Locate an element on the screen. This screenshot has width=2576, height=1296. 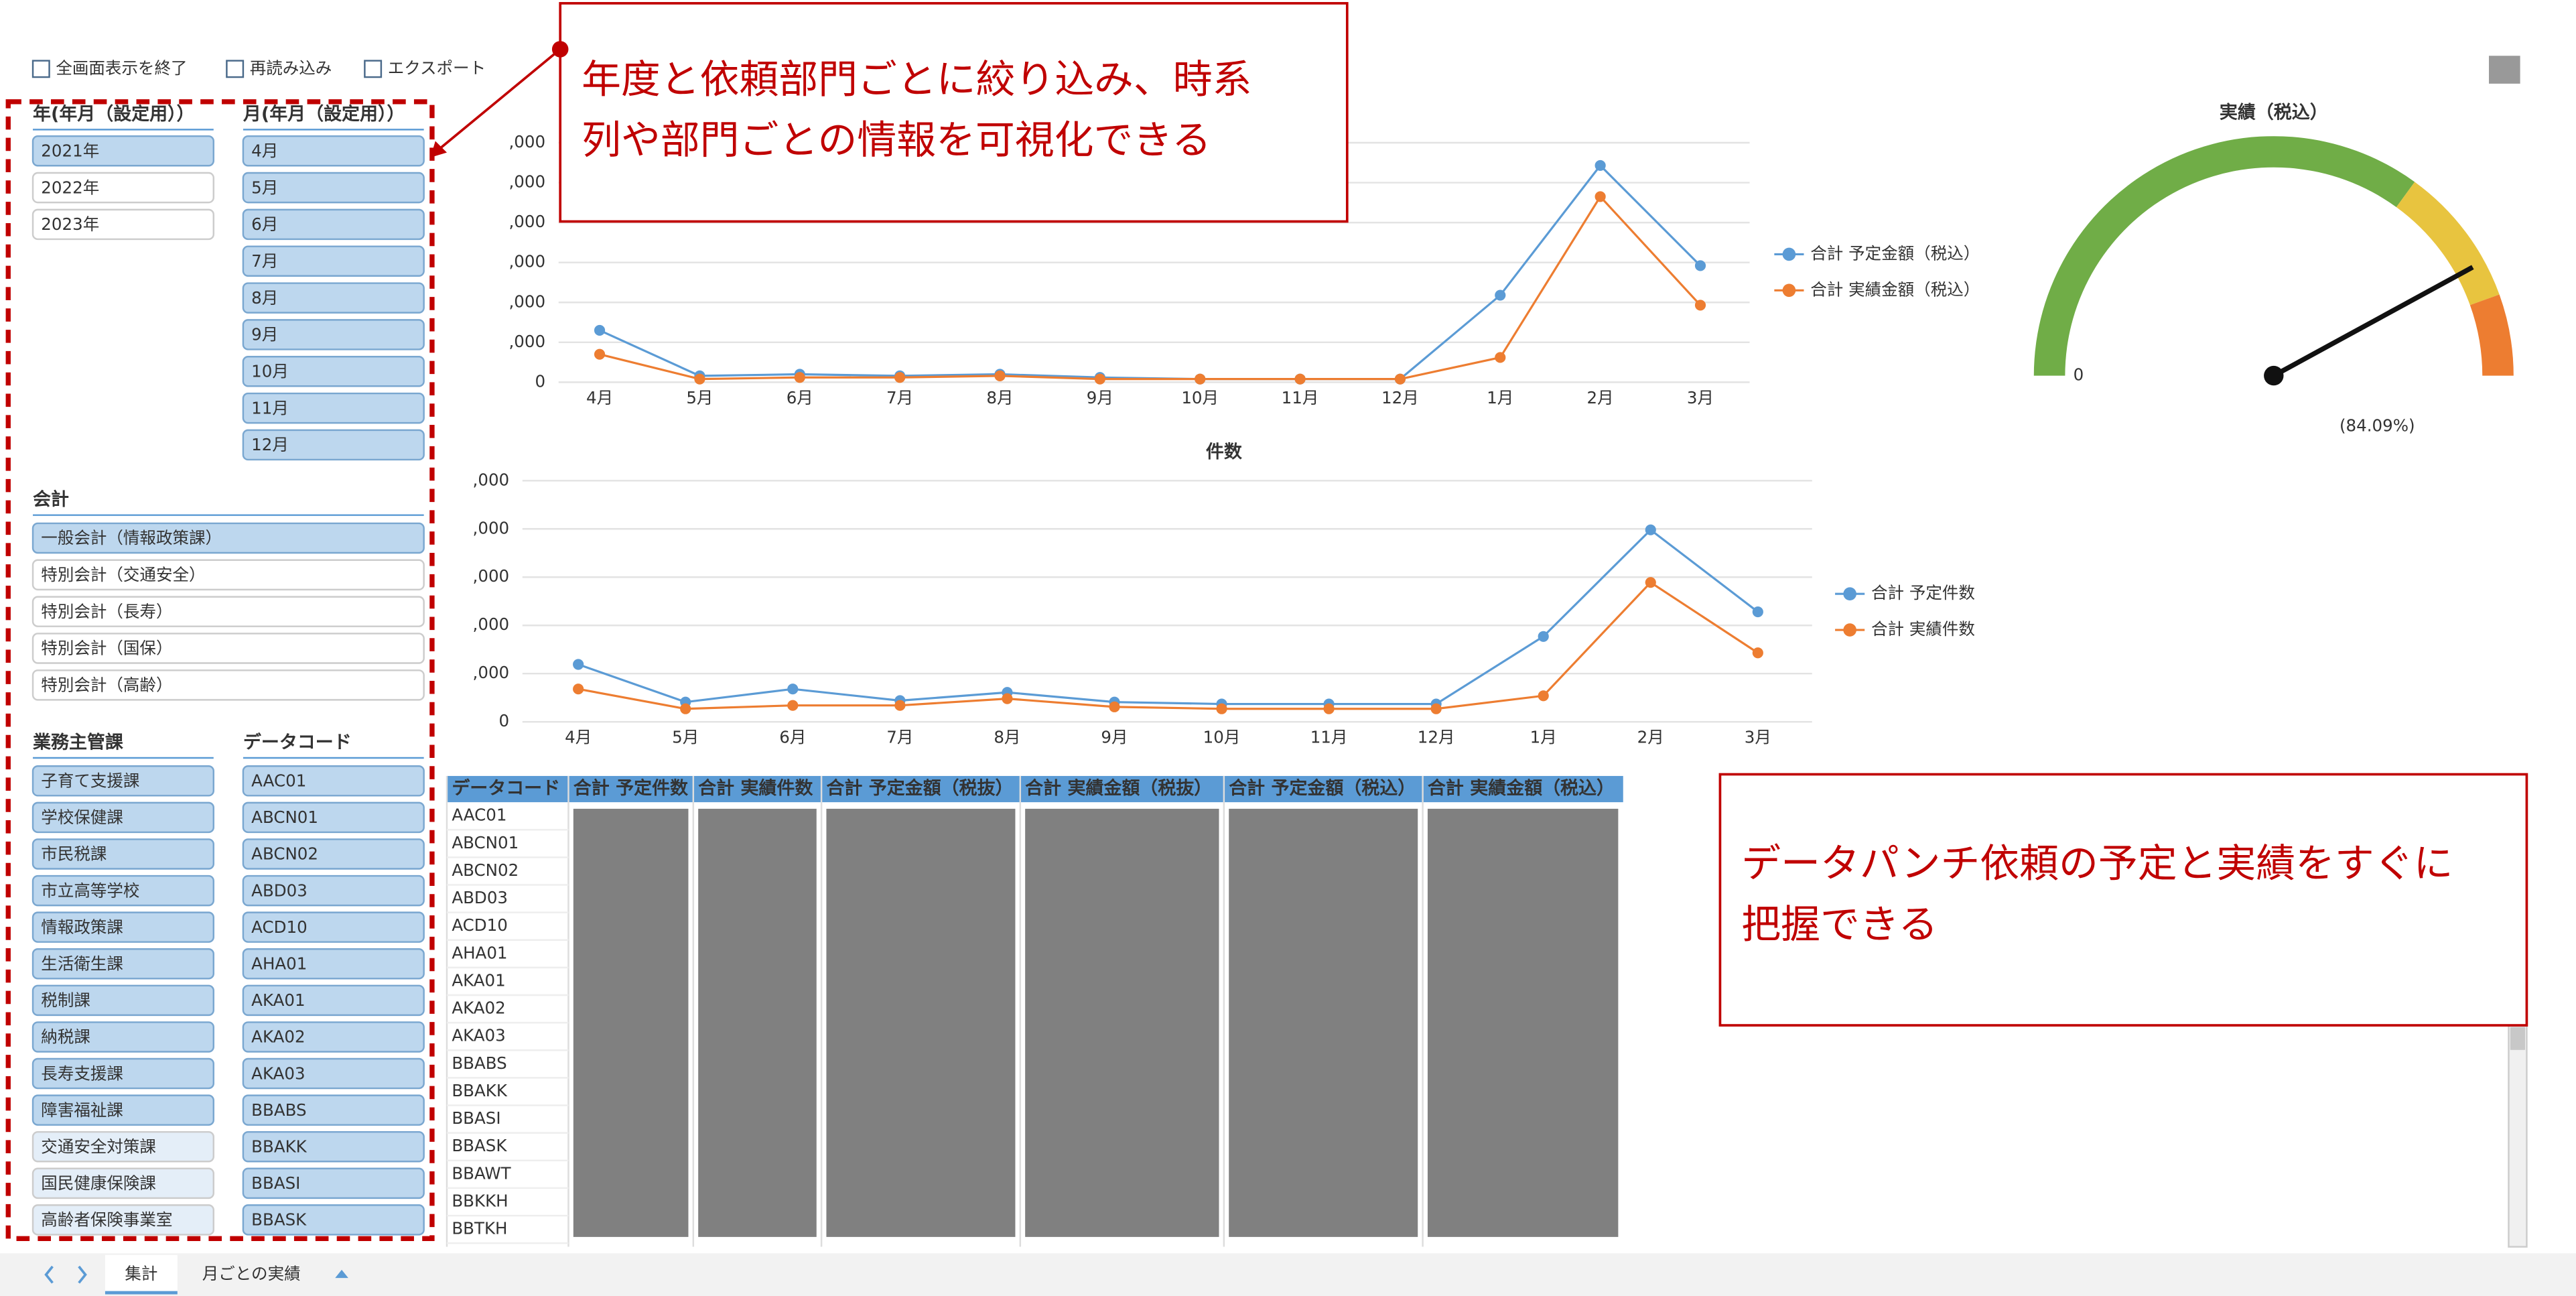
tab-label: 集計 is located at coordinates (141, 1274).